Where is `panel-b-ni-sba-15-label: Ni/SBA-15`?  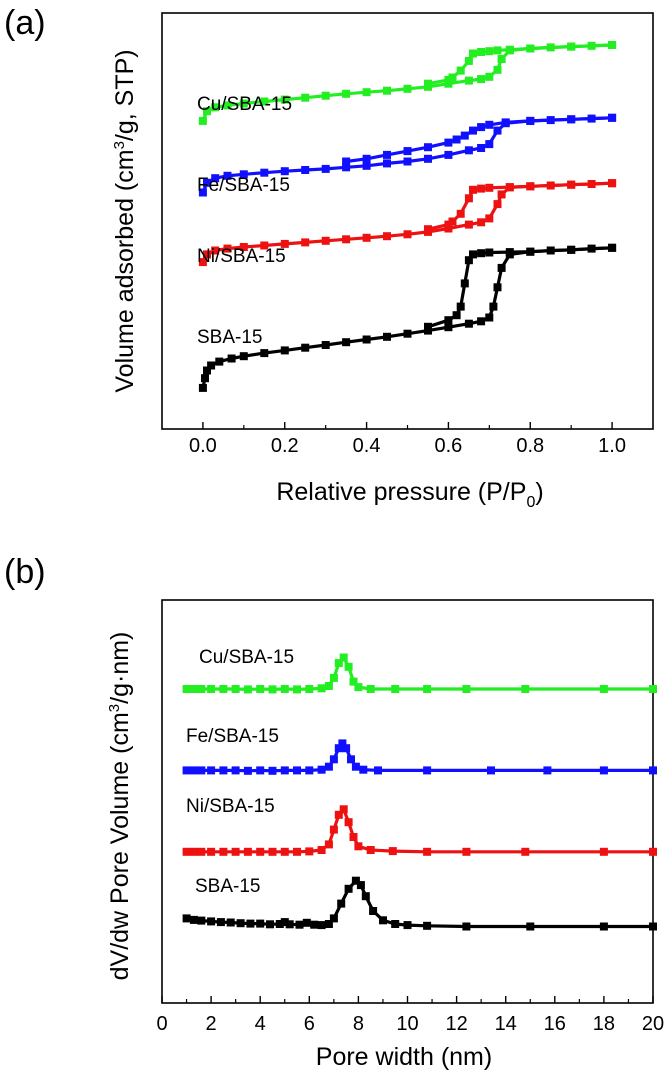
panel-b-ni-sba-15-label: Ni/SBA-15 is located at coordinates (230, 806).